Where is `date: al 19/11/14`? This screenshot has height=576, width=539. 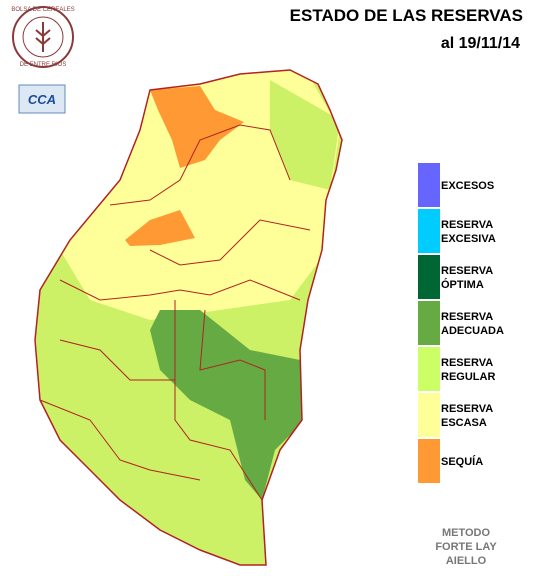 date: al 19/11/14 is located at coordinates (480, 43).